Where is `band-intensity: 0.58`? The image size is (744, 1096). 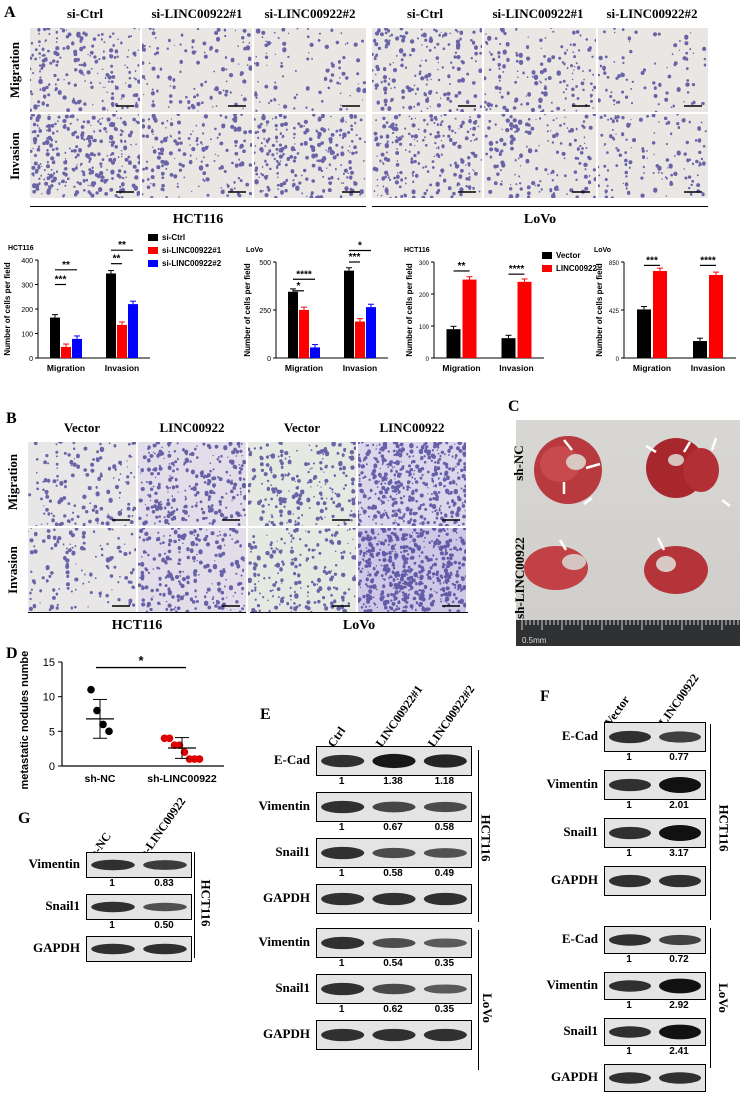 band-intensity: 0.58 is located at coordinates (444, 827).